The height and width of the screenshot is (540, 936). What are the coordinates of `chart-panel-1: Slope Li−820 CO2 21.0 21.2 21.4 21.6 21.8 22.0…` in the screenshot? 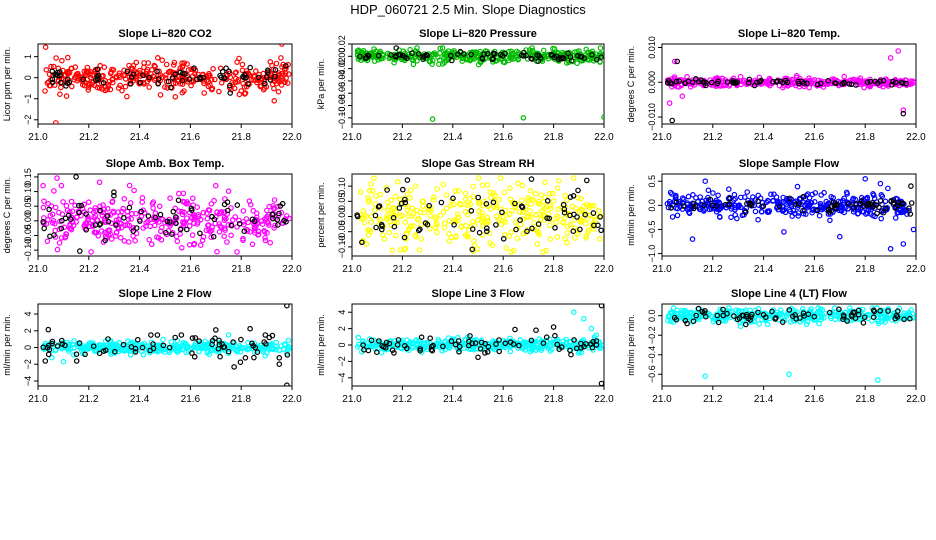 It's located at (152, 85).